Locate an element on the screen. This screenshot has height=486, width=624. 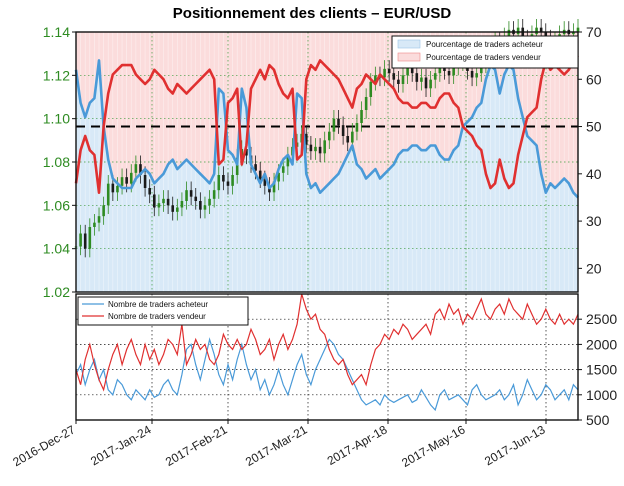
right-tick-label-pct: 60 is located at coordinates (594, 79).